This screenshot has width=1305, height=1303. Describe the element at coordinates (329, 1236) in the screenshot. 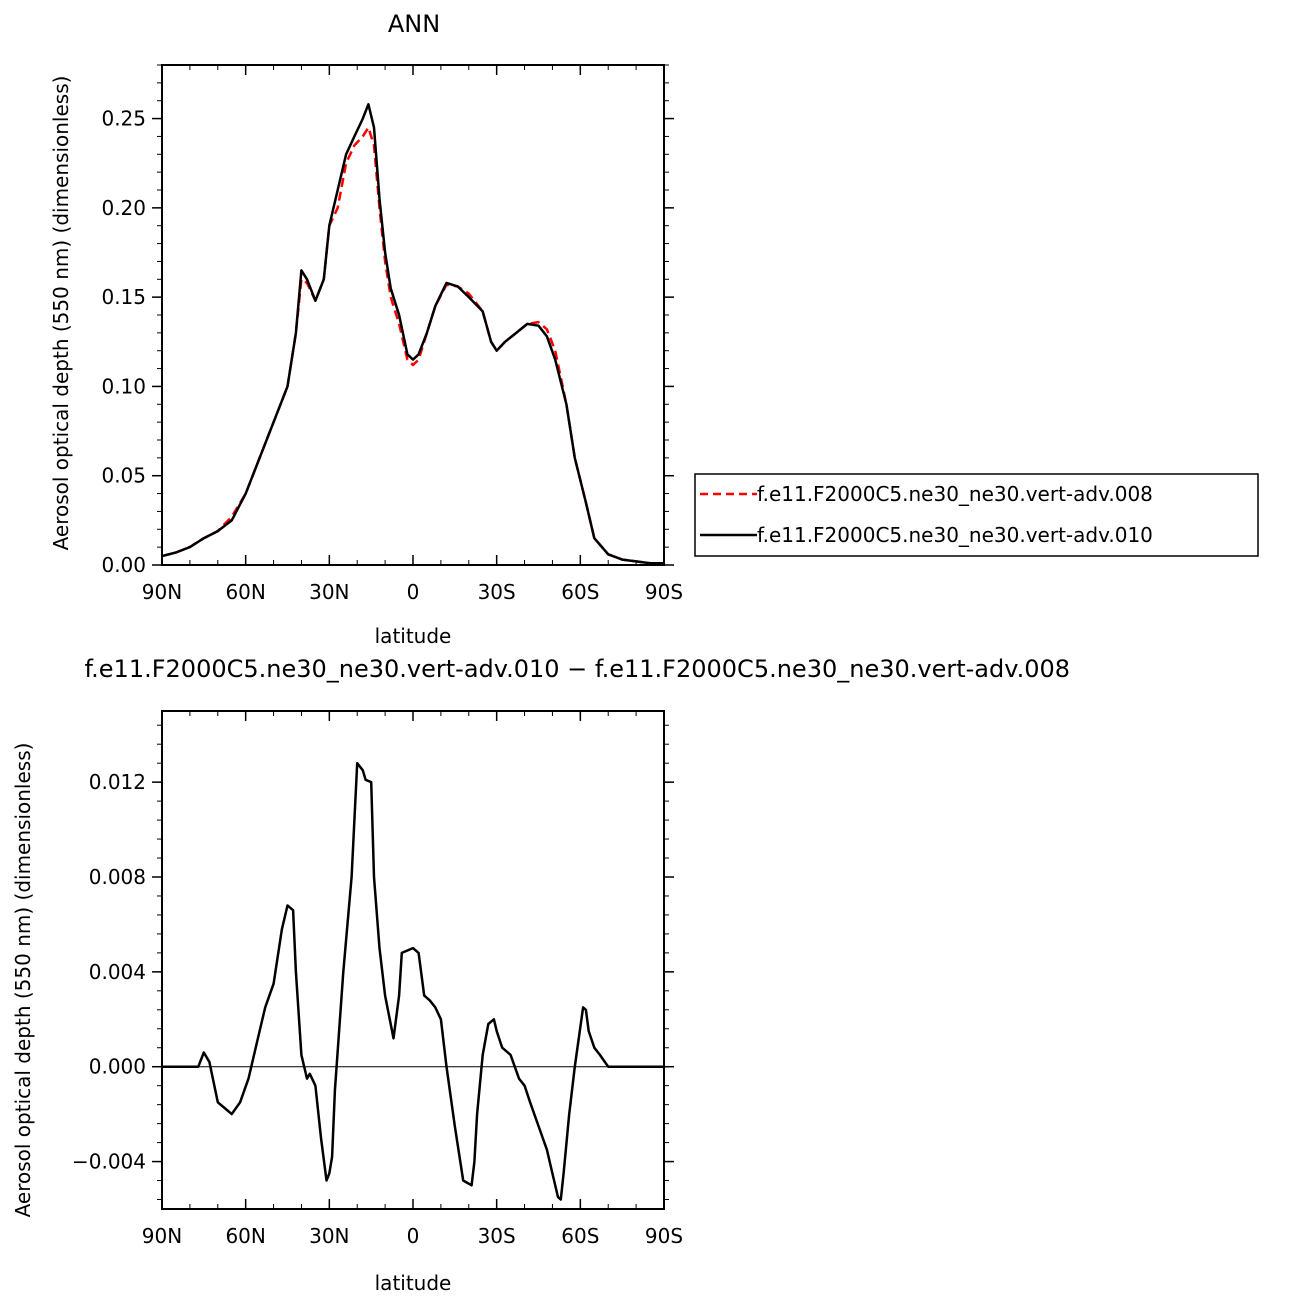

I see `bottom-x-tick-label: 30N` at that location.